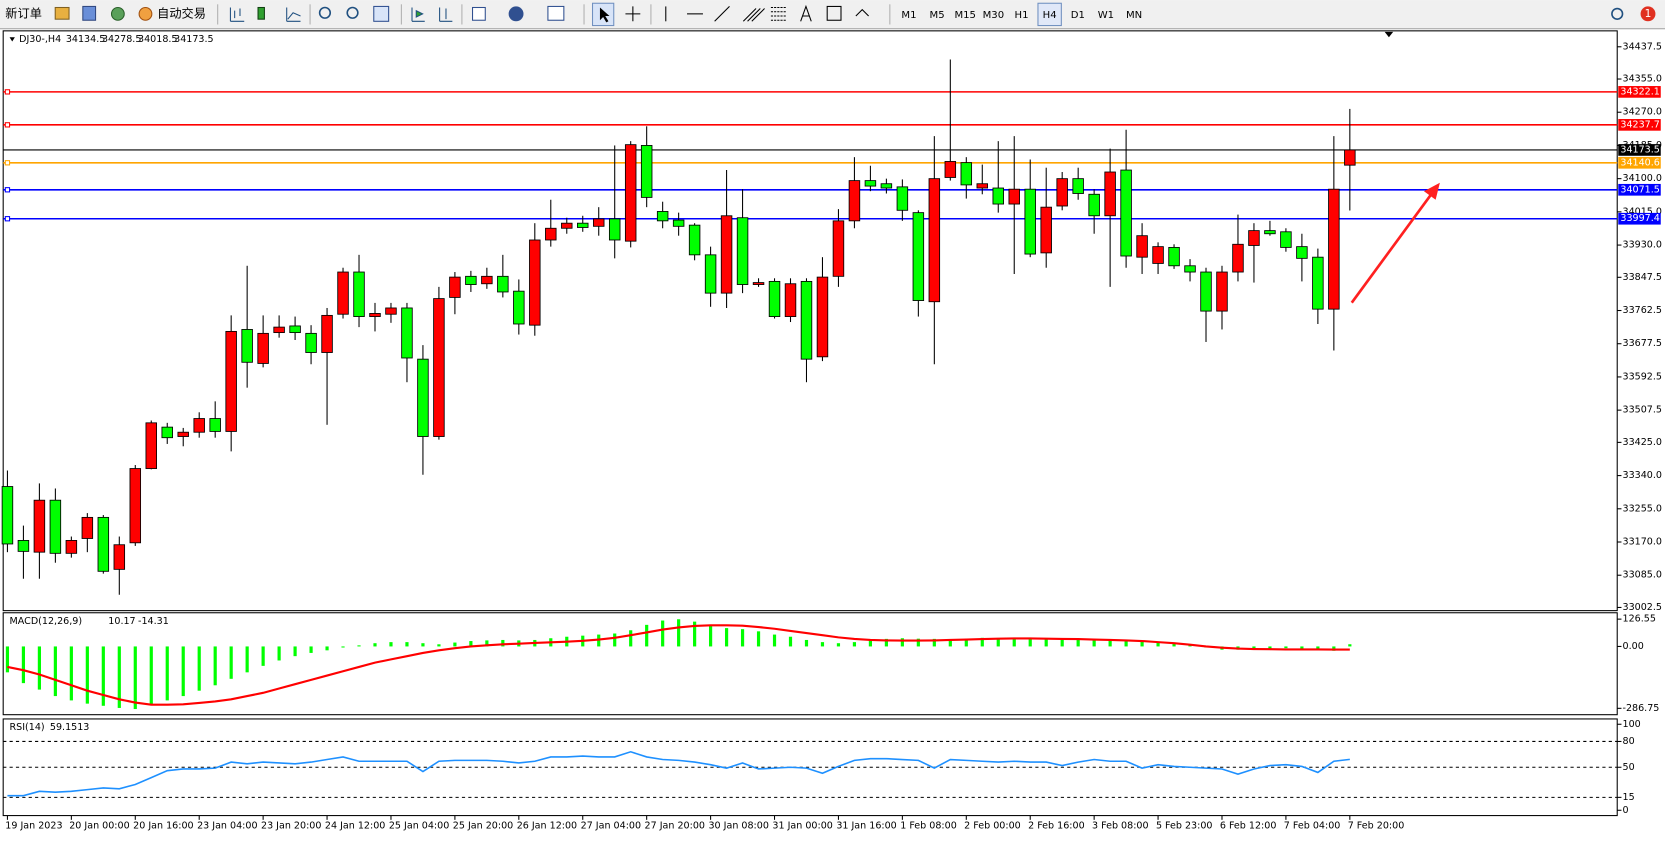 This screenshot has width=1665, height=843. I want to click on y-tick-label: 33255.0, so click(1642, 508).